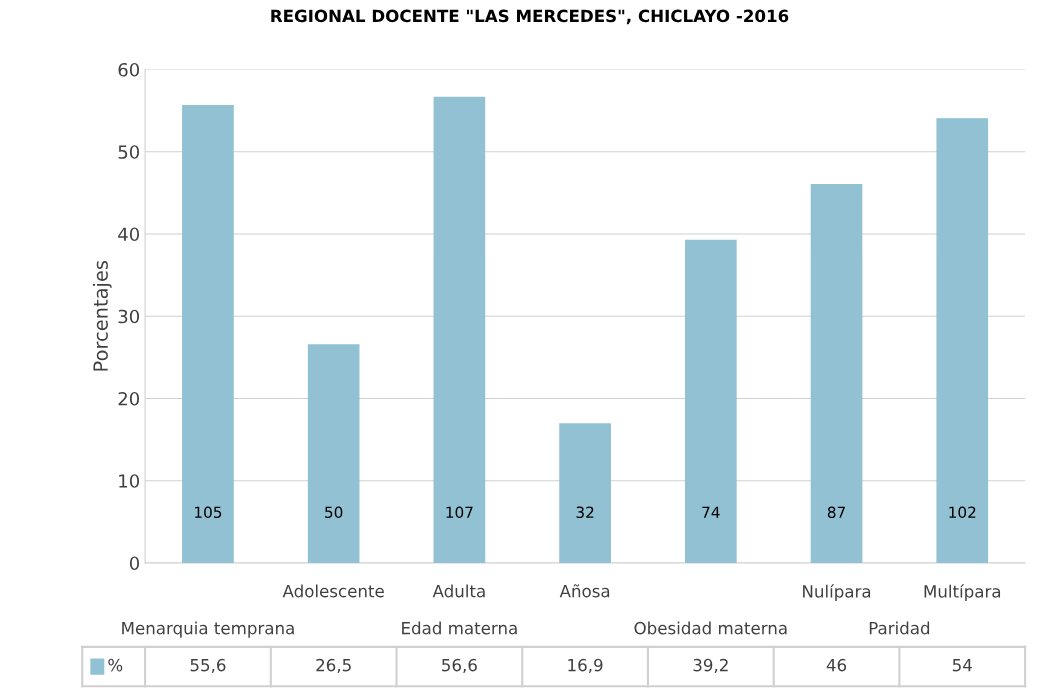 This screenshot has height=695, width=1059. Describe the element at coordinates (899, 628) in the screenshot. I see `text: Paridad` at that location.